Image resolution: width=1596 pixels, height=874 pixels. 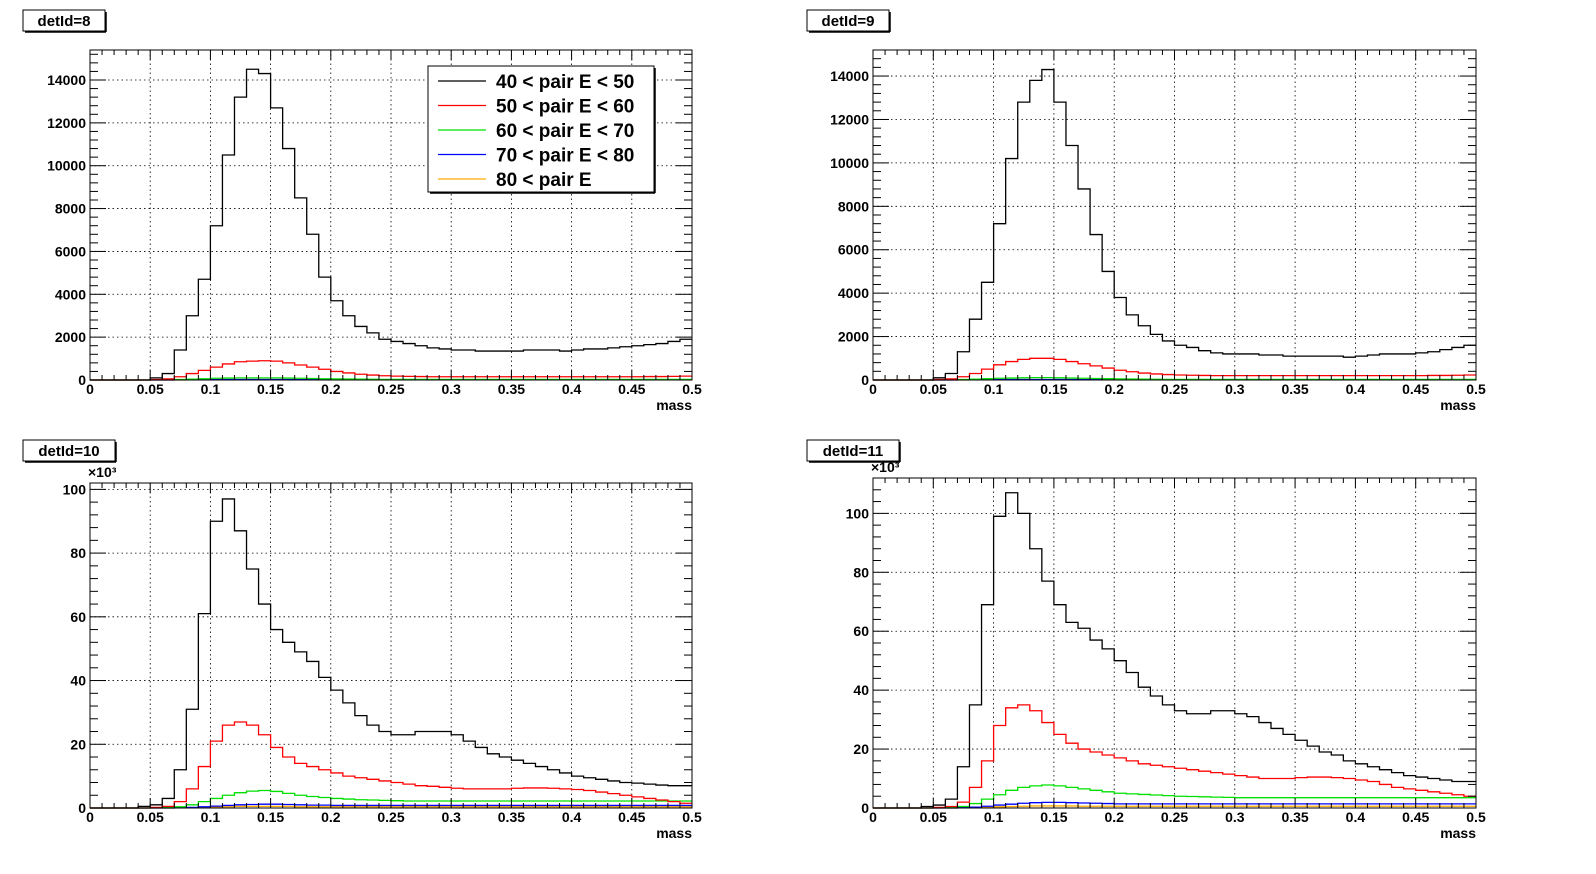 I want to click on panel-title: detId=9, so click(x=848, y=21).